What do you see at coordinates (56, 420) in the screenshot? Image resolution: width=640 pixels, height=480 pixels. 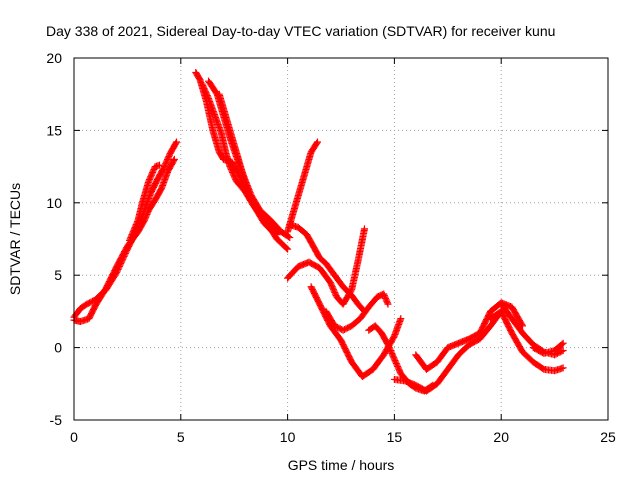 I see `y-tick-label: -5` at bounding box center [56, 420].